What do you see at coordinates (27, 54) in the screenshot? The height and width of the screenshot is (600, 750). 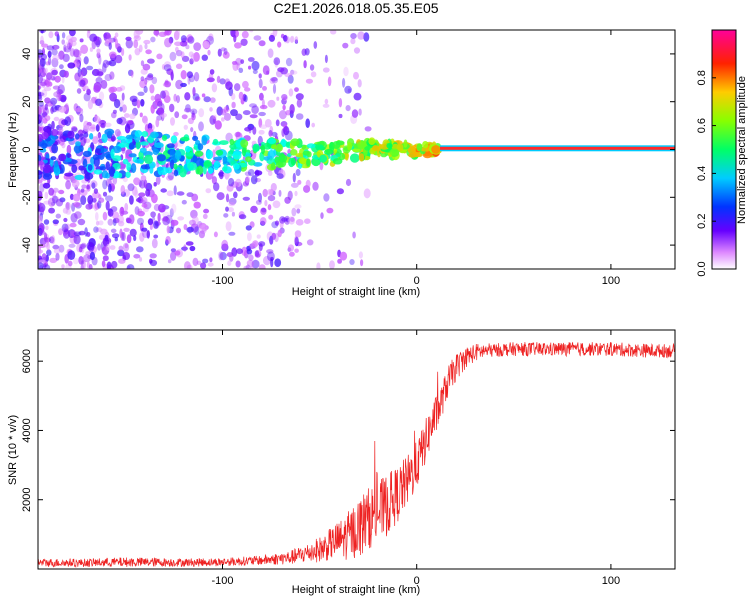 I see `spectrogram-y-tick-label: 40` at bounding box center [27, 54].